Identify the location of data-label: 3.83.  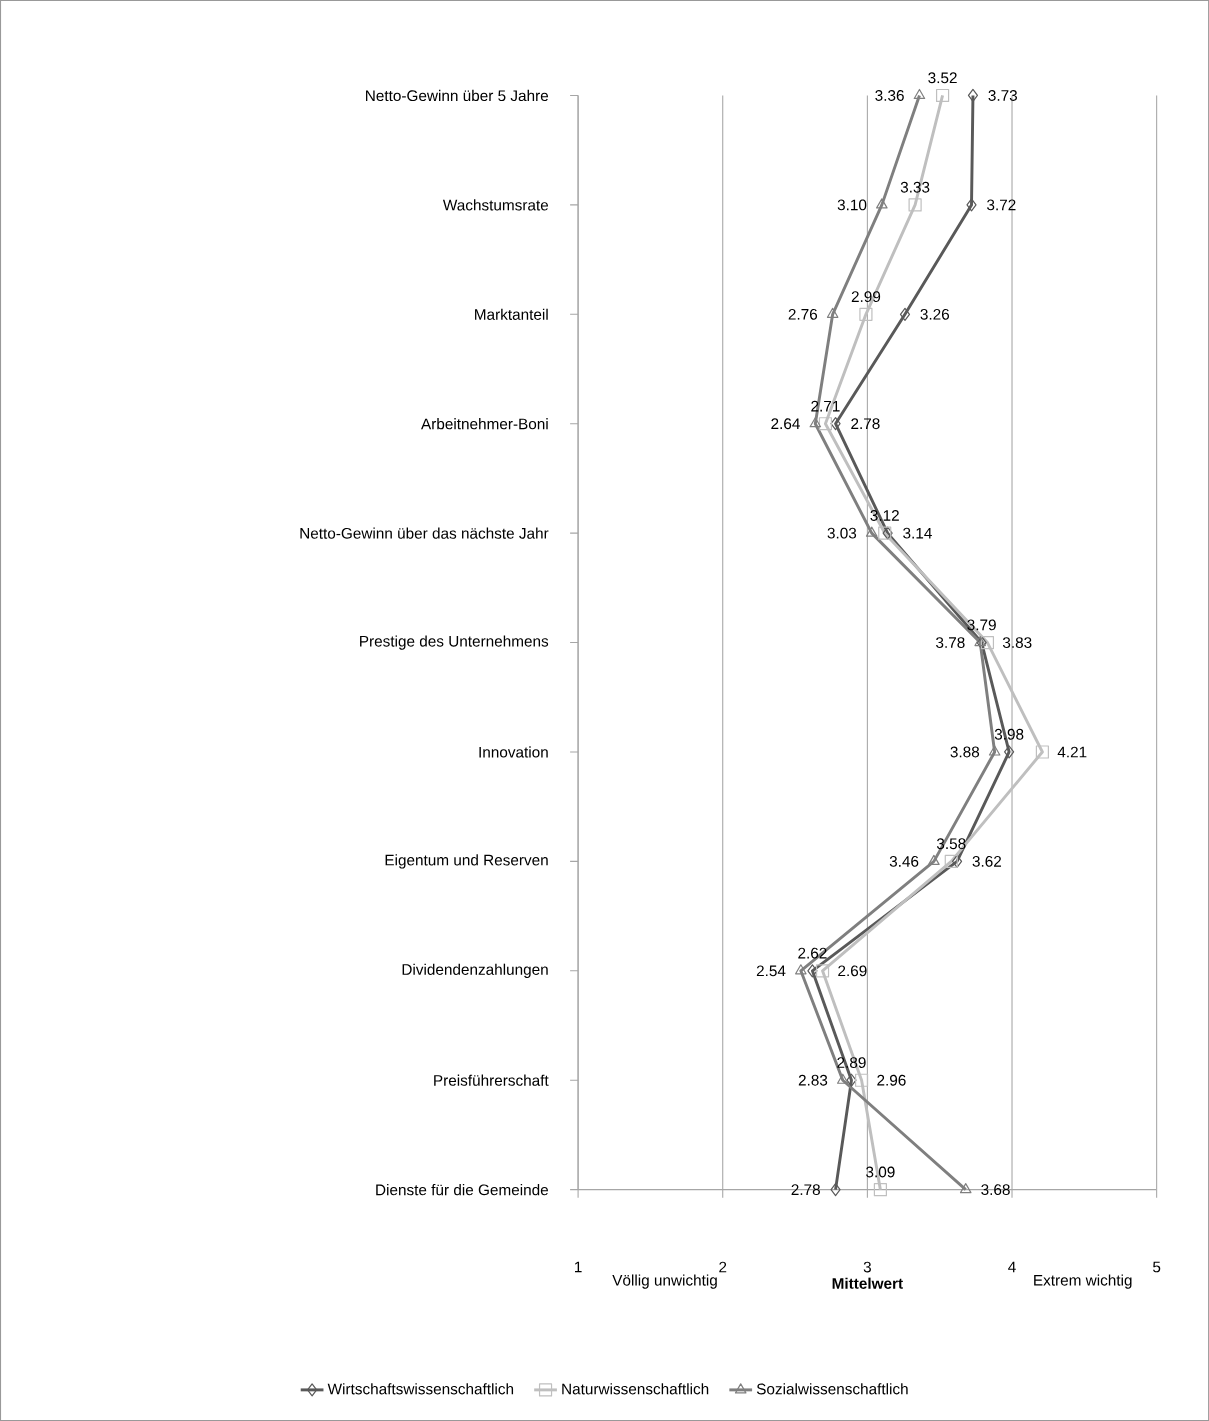
(1017, 642).